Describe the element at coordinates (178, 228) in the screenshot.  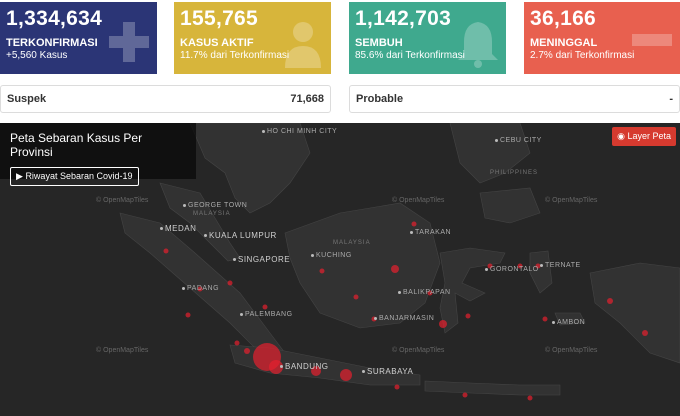
I see `city-medan: MEDAN` at that location.